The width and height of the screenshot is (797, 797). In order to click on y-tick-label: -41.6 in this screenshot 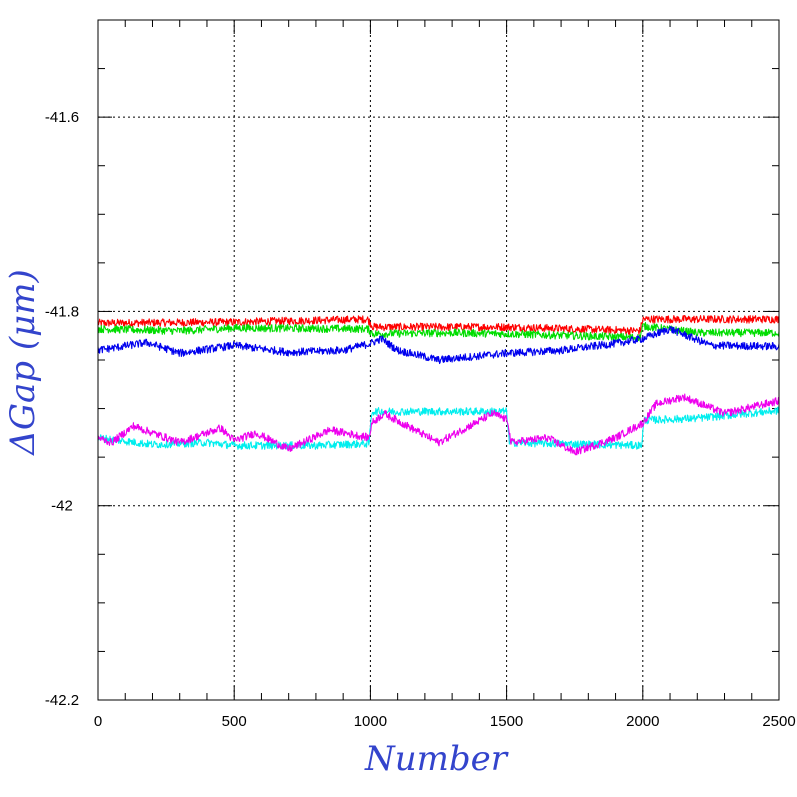, I will do `click(62, 117)`.